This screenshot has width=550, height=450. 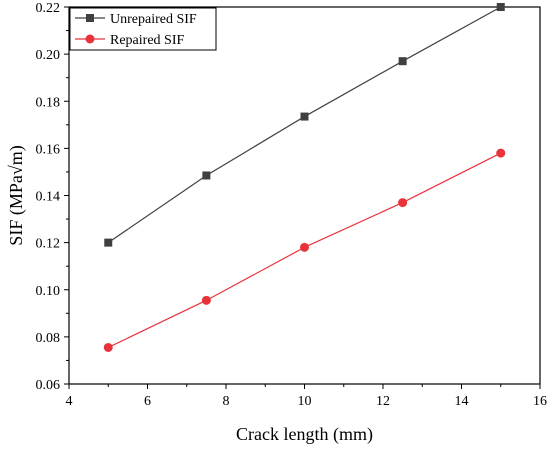 I want to click on y-tick-label: 0.20, so click(x=48, y=55).